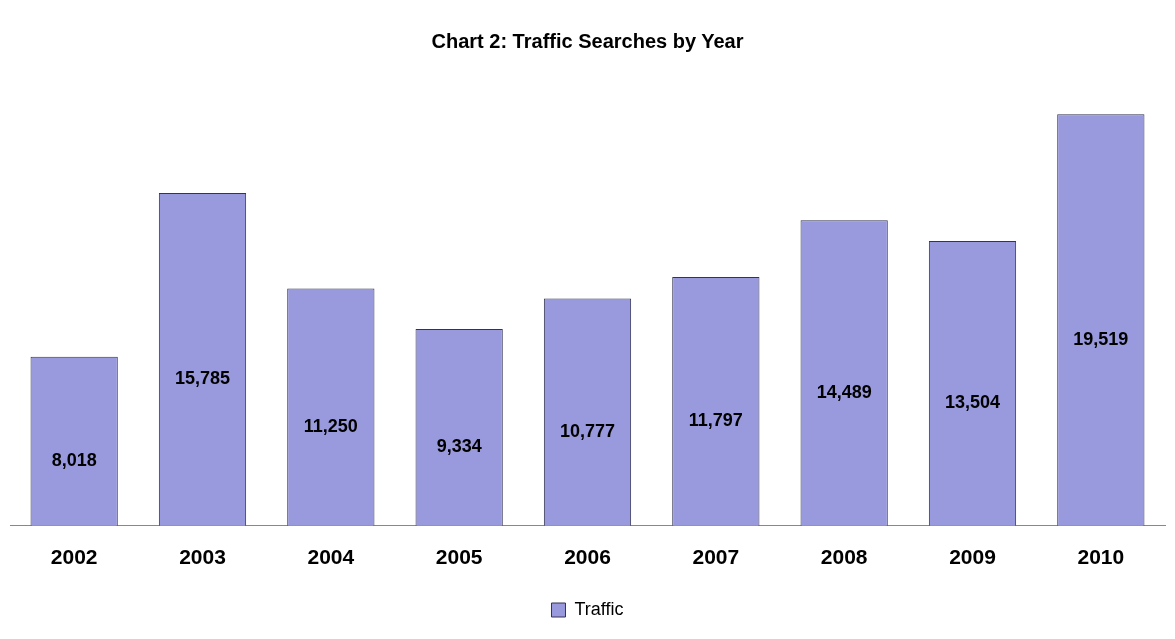  Describe the element at coordinates (587, 431) in the screenshot. I see `data-label: 10,777` at that location.